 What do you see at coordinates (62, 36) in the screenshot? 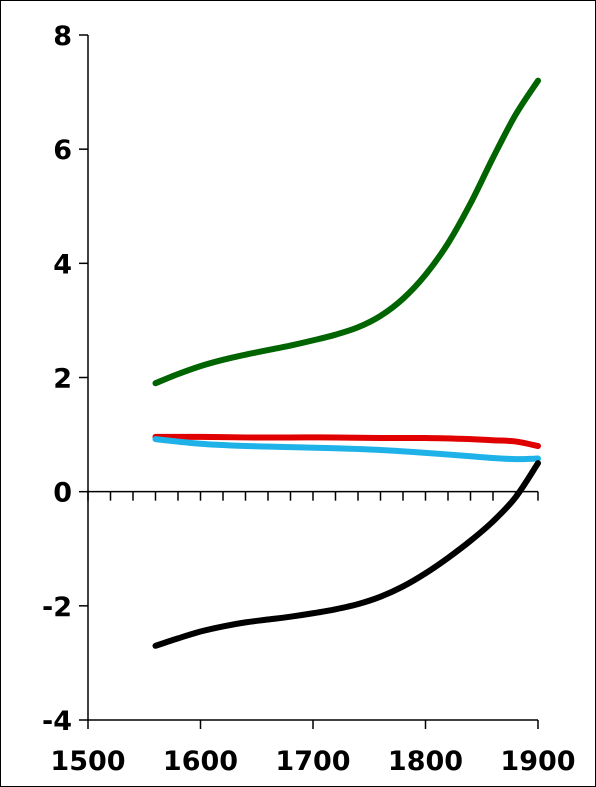
I see `y-tick-label: 8` at bounding box center [62, 36].